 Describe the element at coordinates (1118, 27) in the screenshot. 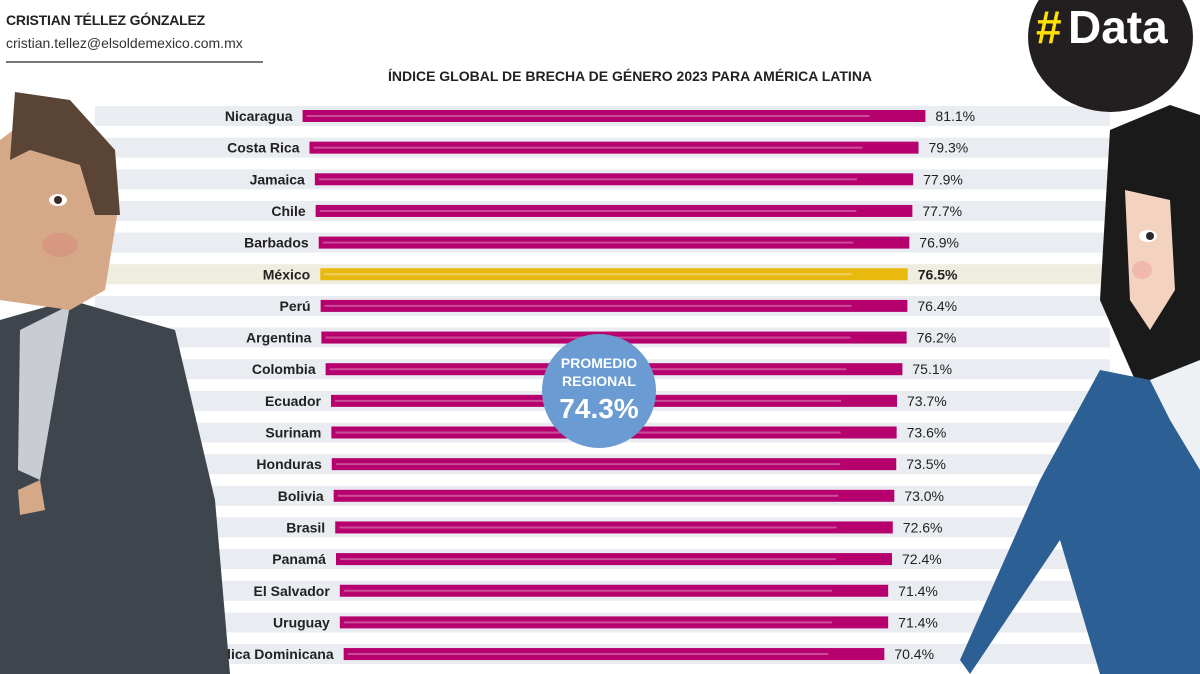

I see `data-logo-text: Data` at that location.